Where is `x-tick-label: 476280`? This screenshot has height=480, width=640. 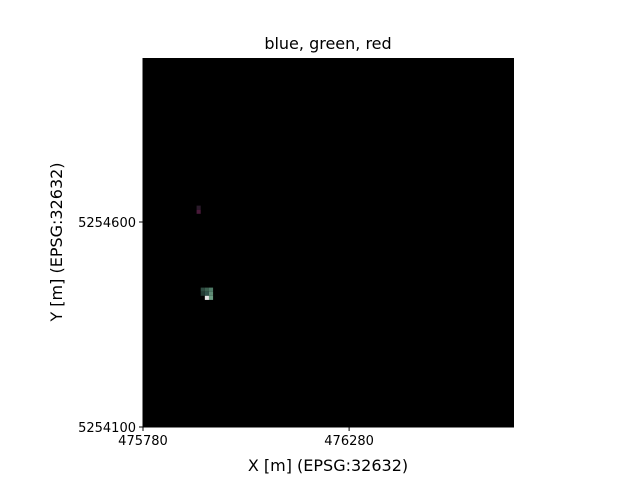
x-tick-label: 476280 is located at coordinates (349, 441).